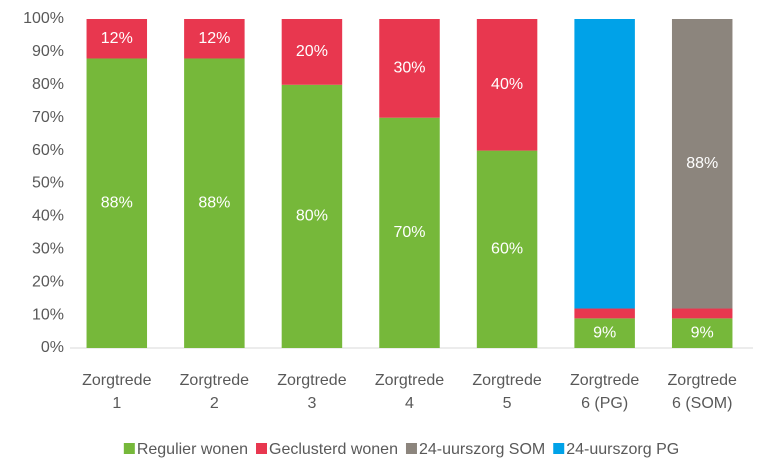  I want to click on data-label: 30%, so click(409, 68).